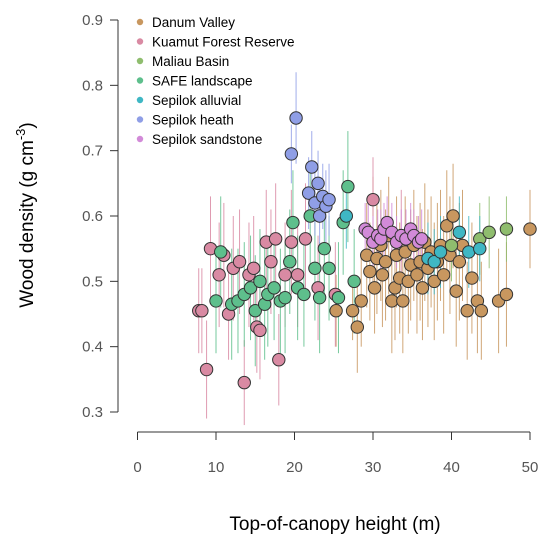 Image resolution: width=542 pixels, height=534 pixels. I want to click on y-axis-ticks: 0.3 0.4 0.5 0.6 0.7 0.8 0.9, so click(100, 216).